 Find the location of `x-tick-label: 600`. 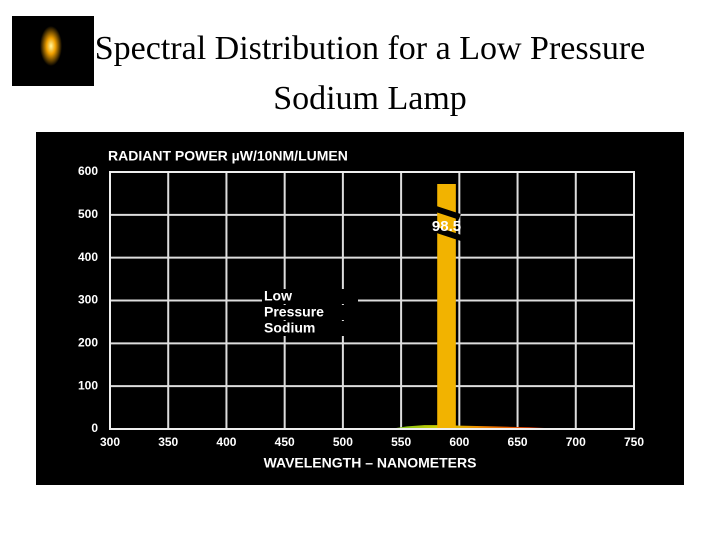

x-tick-label: 600 is located at coordinates (459, 442).